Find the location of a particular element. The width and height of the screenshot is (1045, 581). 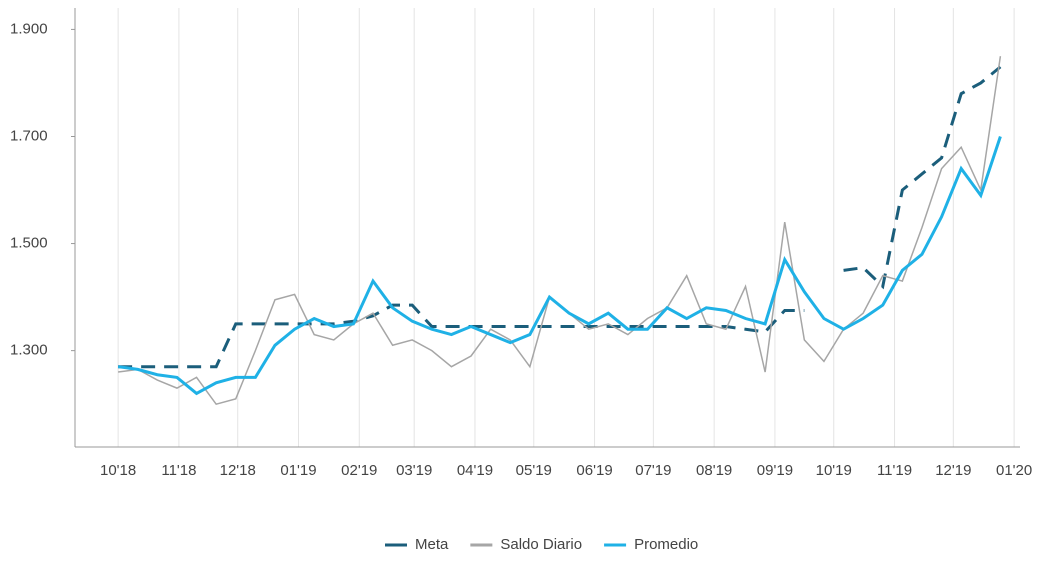

x-tick-label: 02'19 is located at coordinates (359, 470).